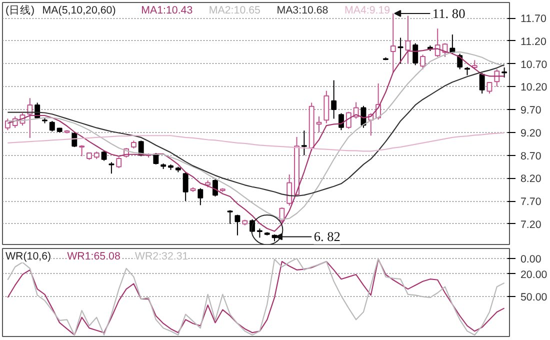 Image resolution: width=550 pixels, height=340 pixels. I want to click on chart-subtitle: MA(5,10,20,60), so click(79, 10).